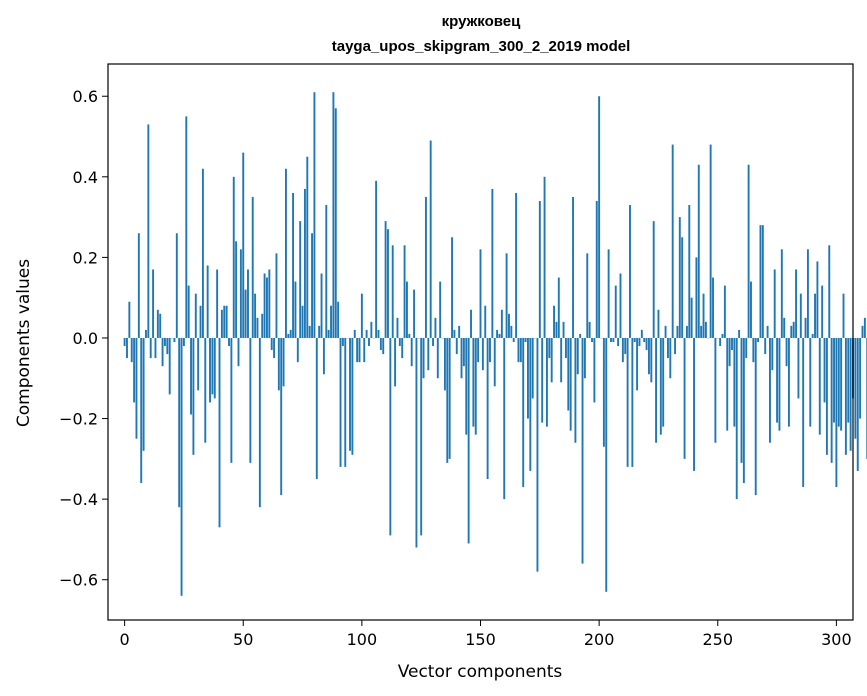  What do you see at coordinates (78, 580) in the screenshot?
I see `y-tick-label: −0.6` at bounding box center [78, 580].